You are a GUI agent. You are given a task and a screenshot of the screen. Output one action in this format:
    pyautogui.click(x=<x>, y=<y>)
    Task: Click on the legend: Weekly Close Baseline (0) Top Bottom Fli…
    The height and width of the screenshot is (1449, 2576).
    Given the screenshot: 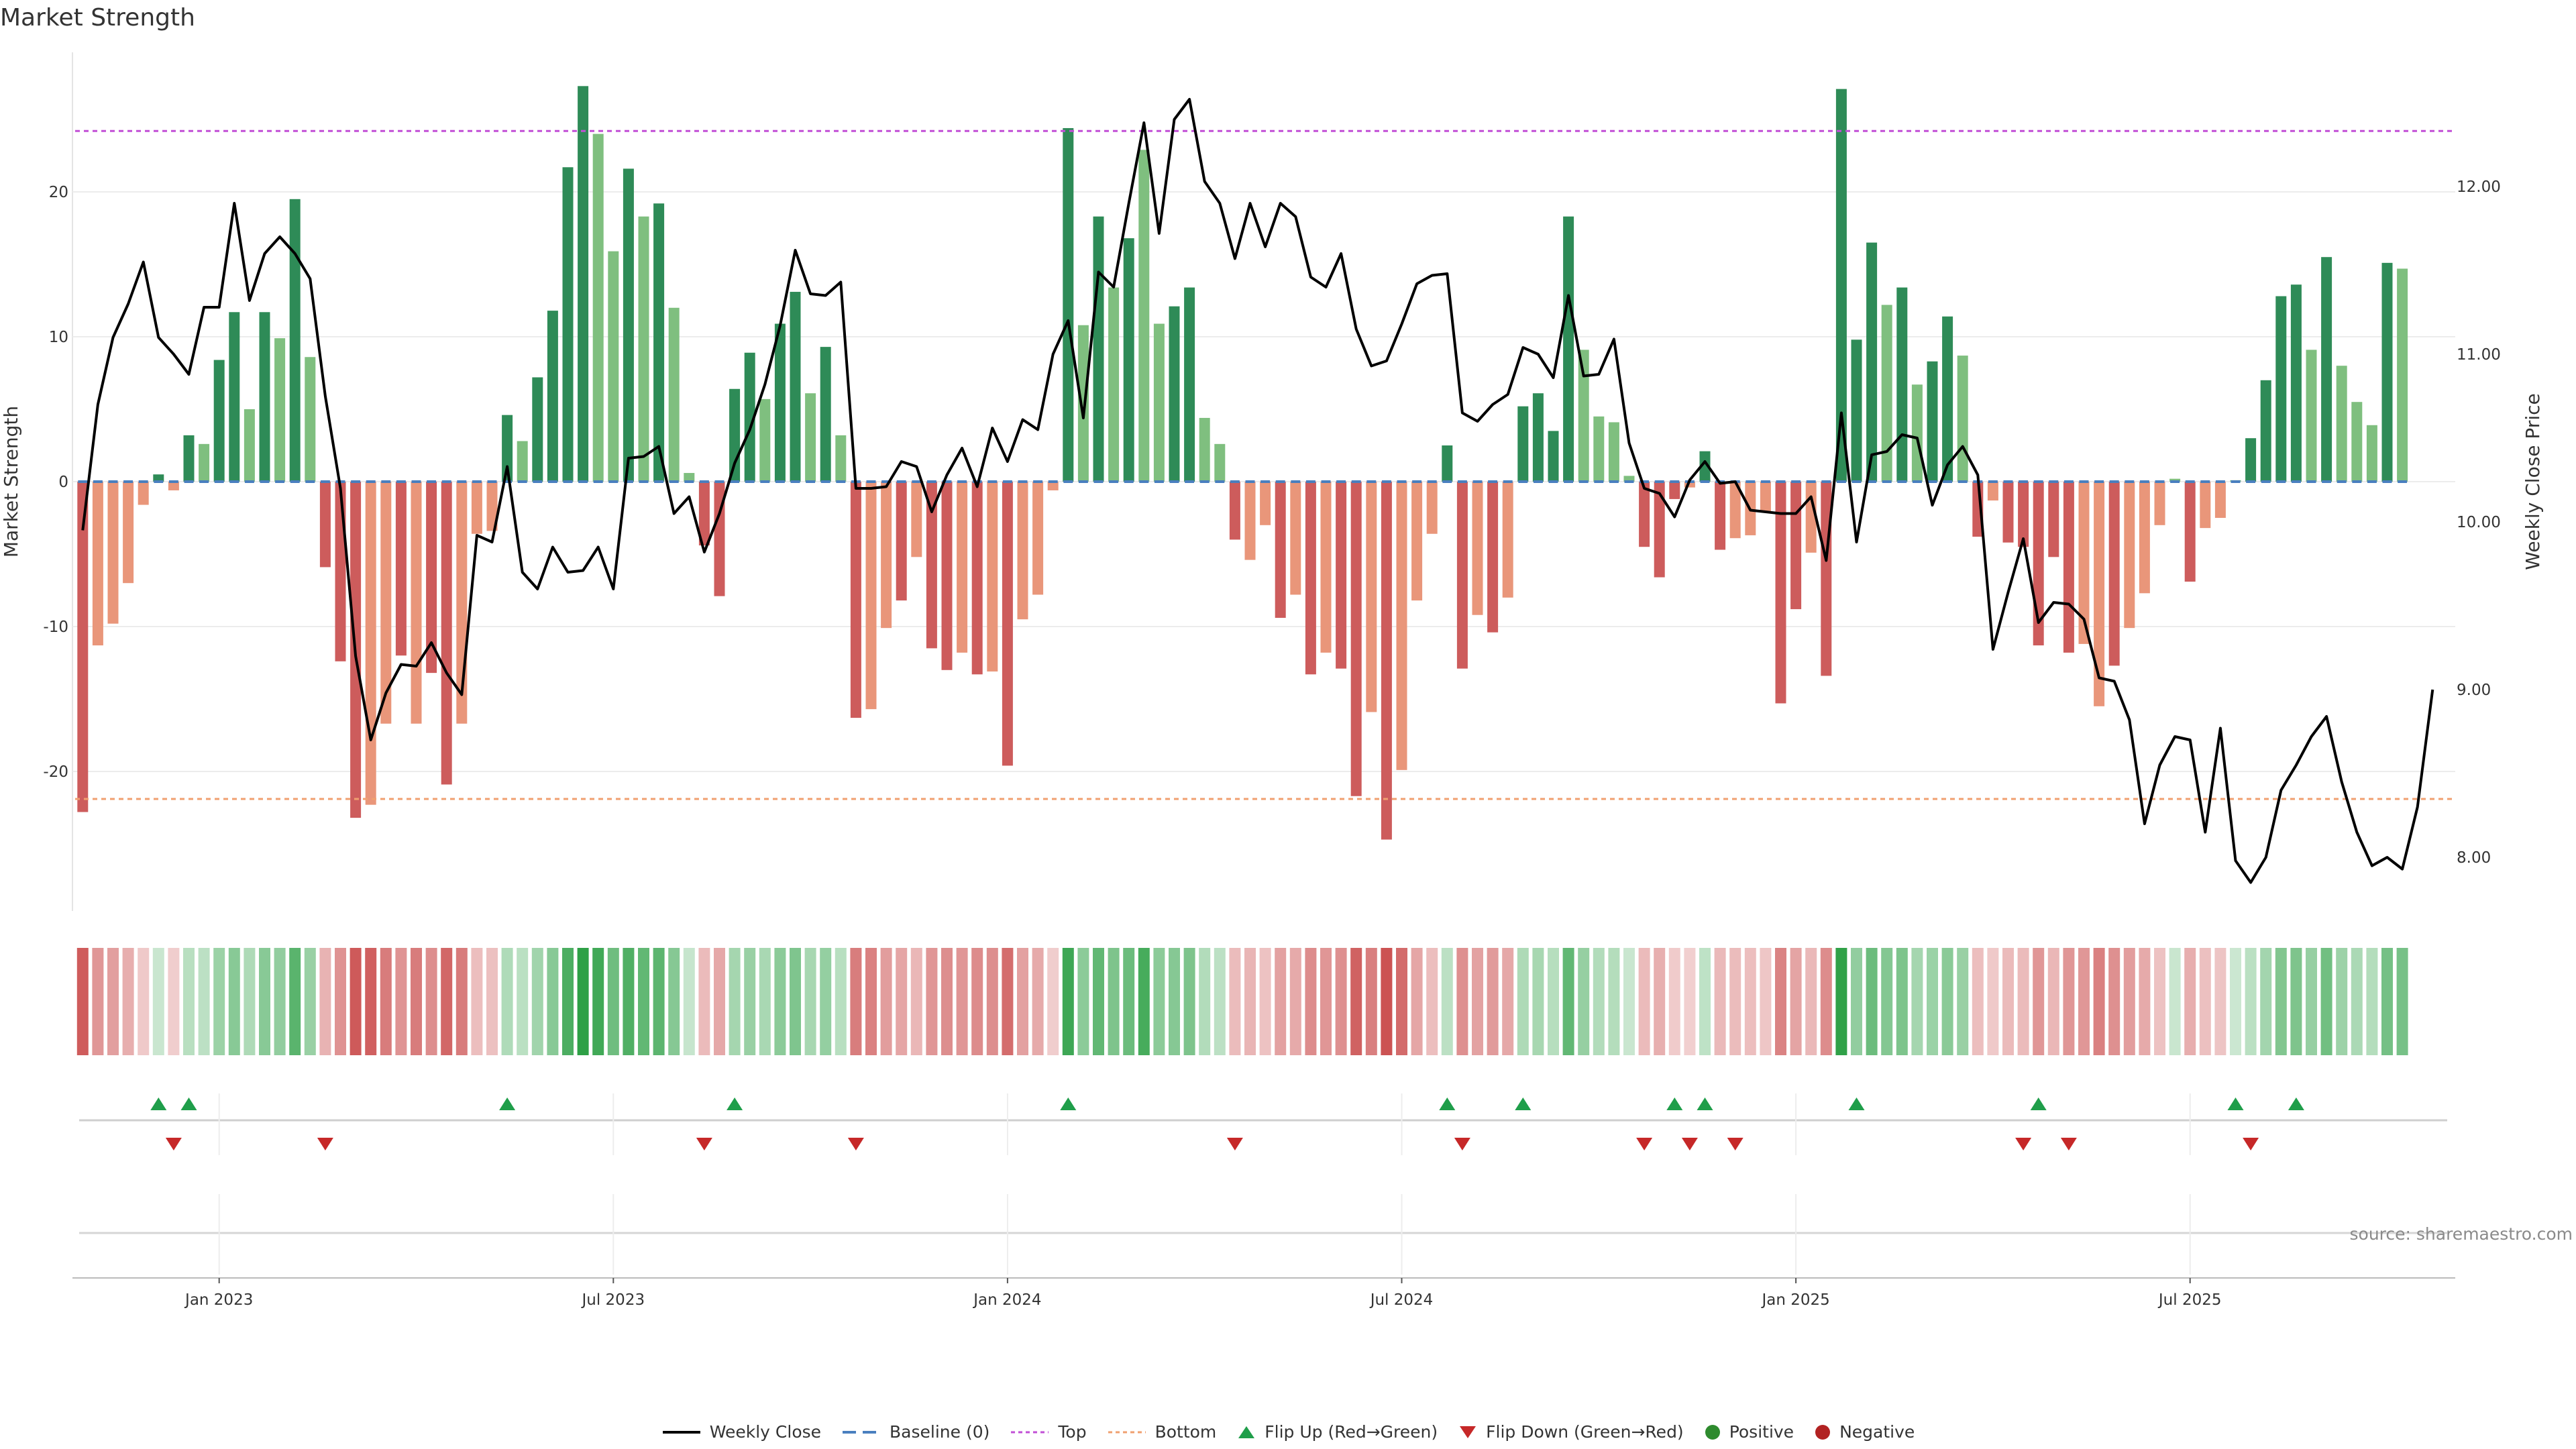 What is the action you would take?
    pyautogui.click(x=1288, y=1432)
    